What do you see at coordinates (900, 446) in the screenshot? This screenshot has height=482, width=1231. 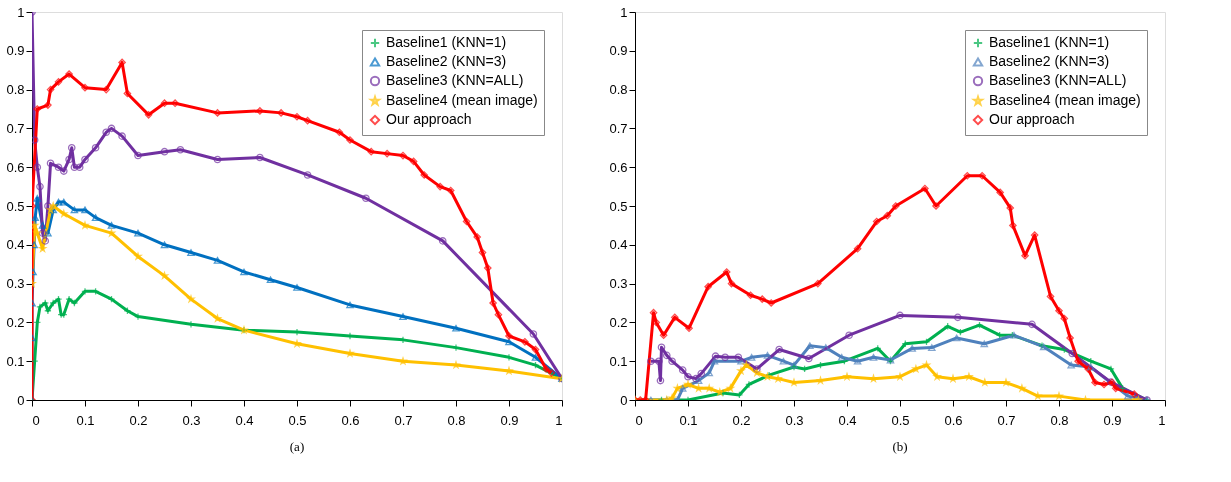 I see `text: (b)` at bounding box center [900, 446].